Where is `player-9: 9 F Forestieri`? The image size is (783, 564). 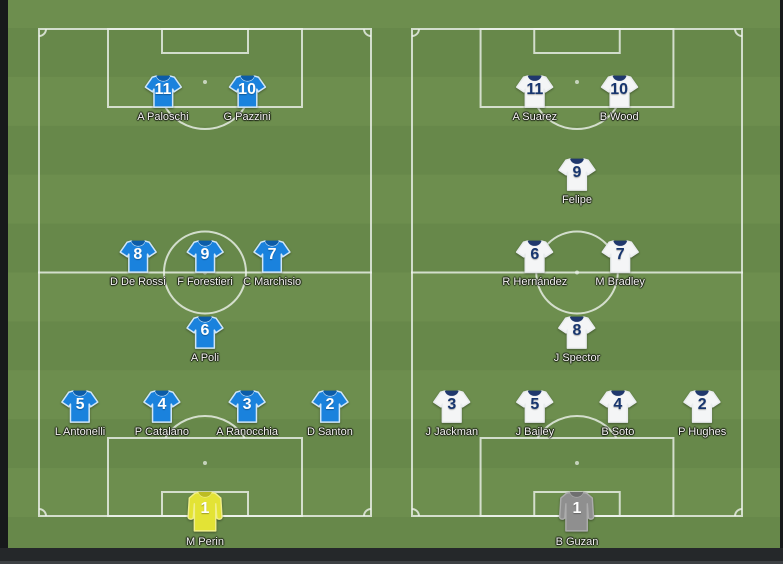
player-9: 9 F Forestieri is located at coordinates (205, 264).